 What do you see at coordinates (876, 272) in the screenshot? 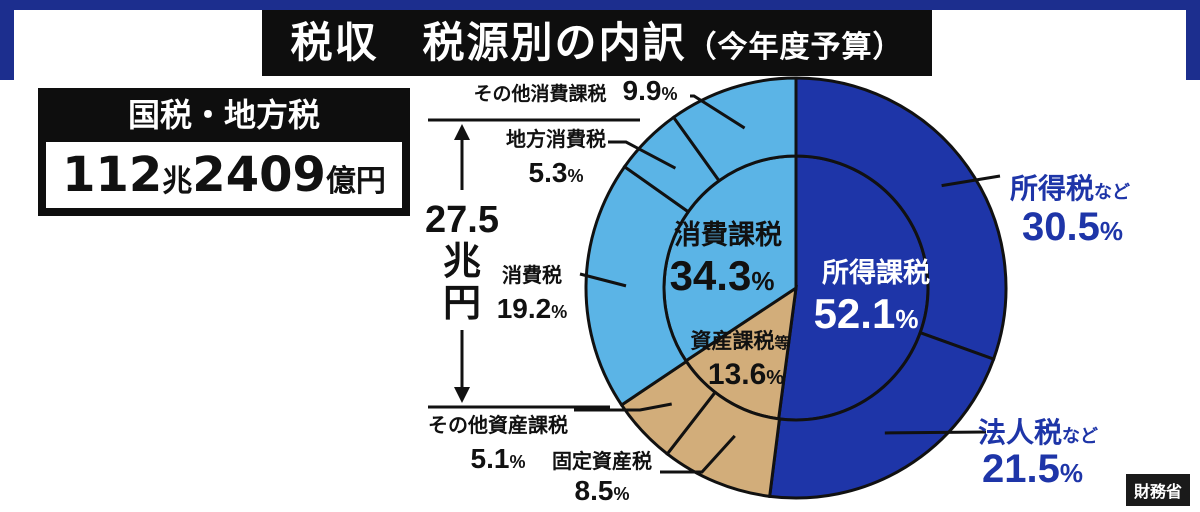
I see `inner-label-name-0: 所得課税` at bounding box center [876, 272].